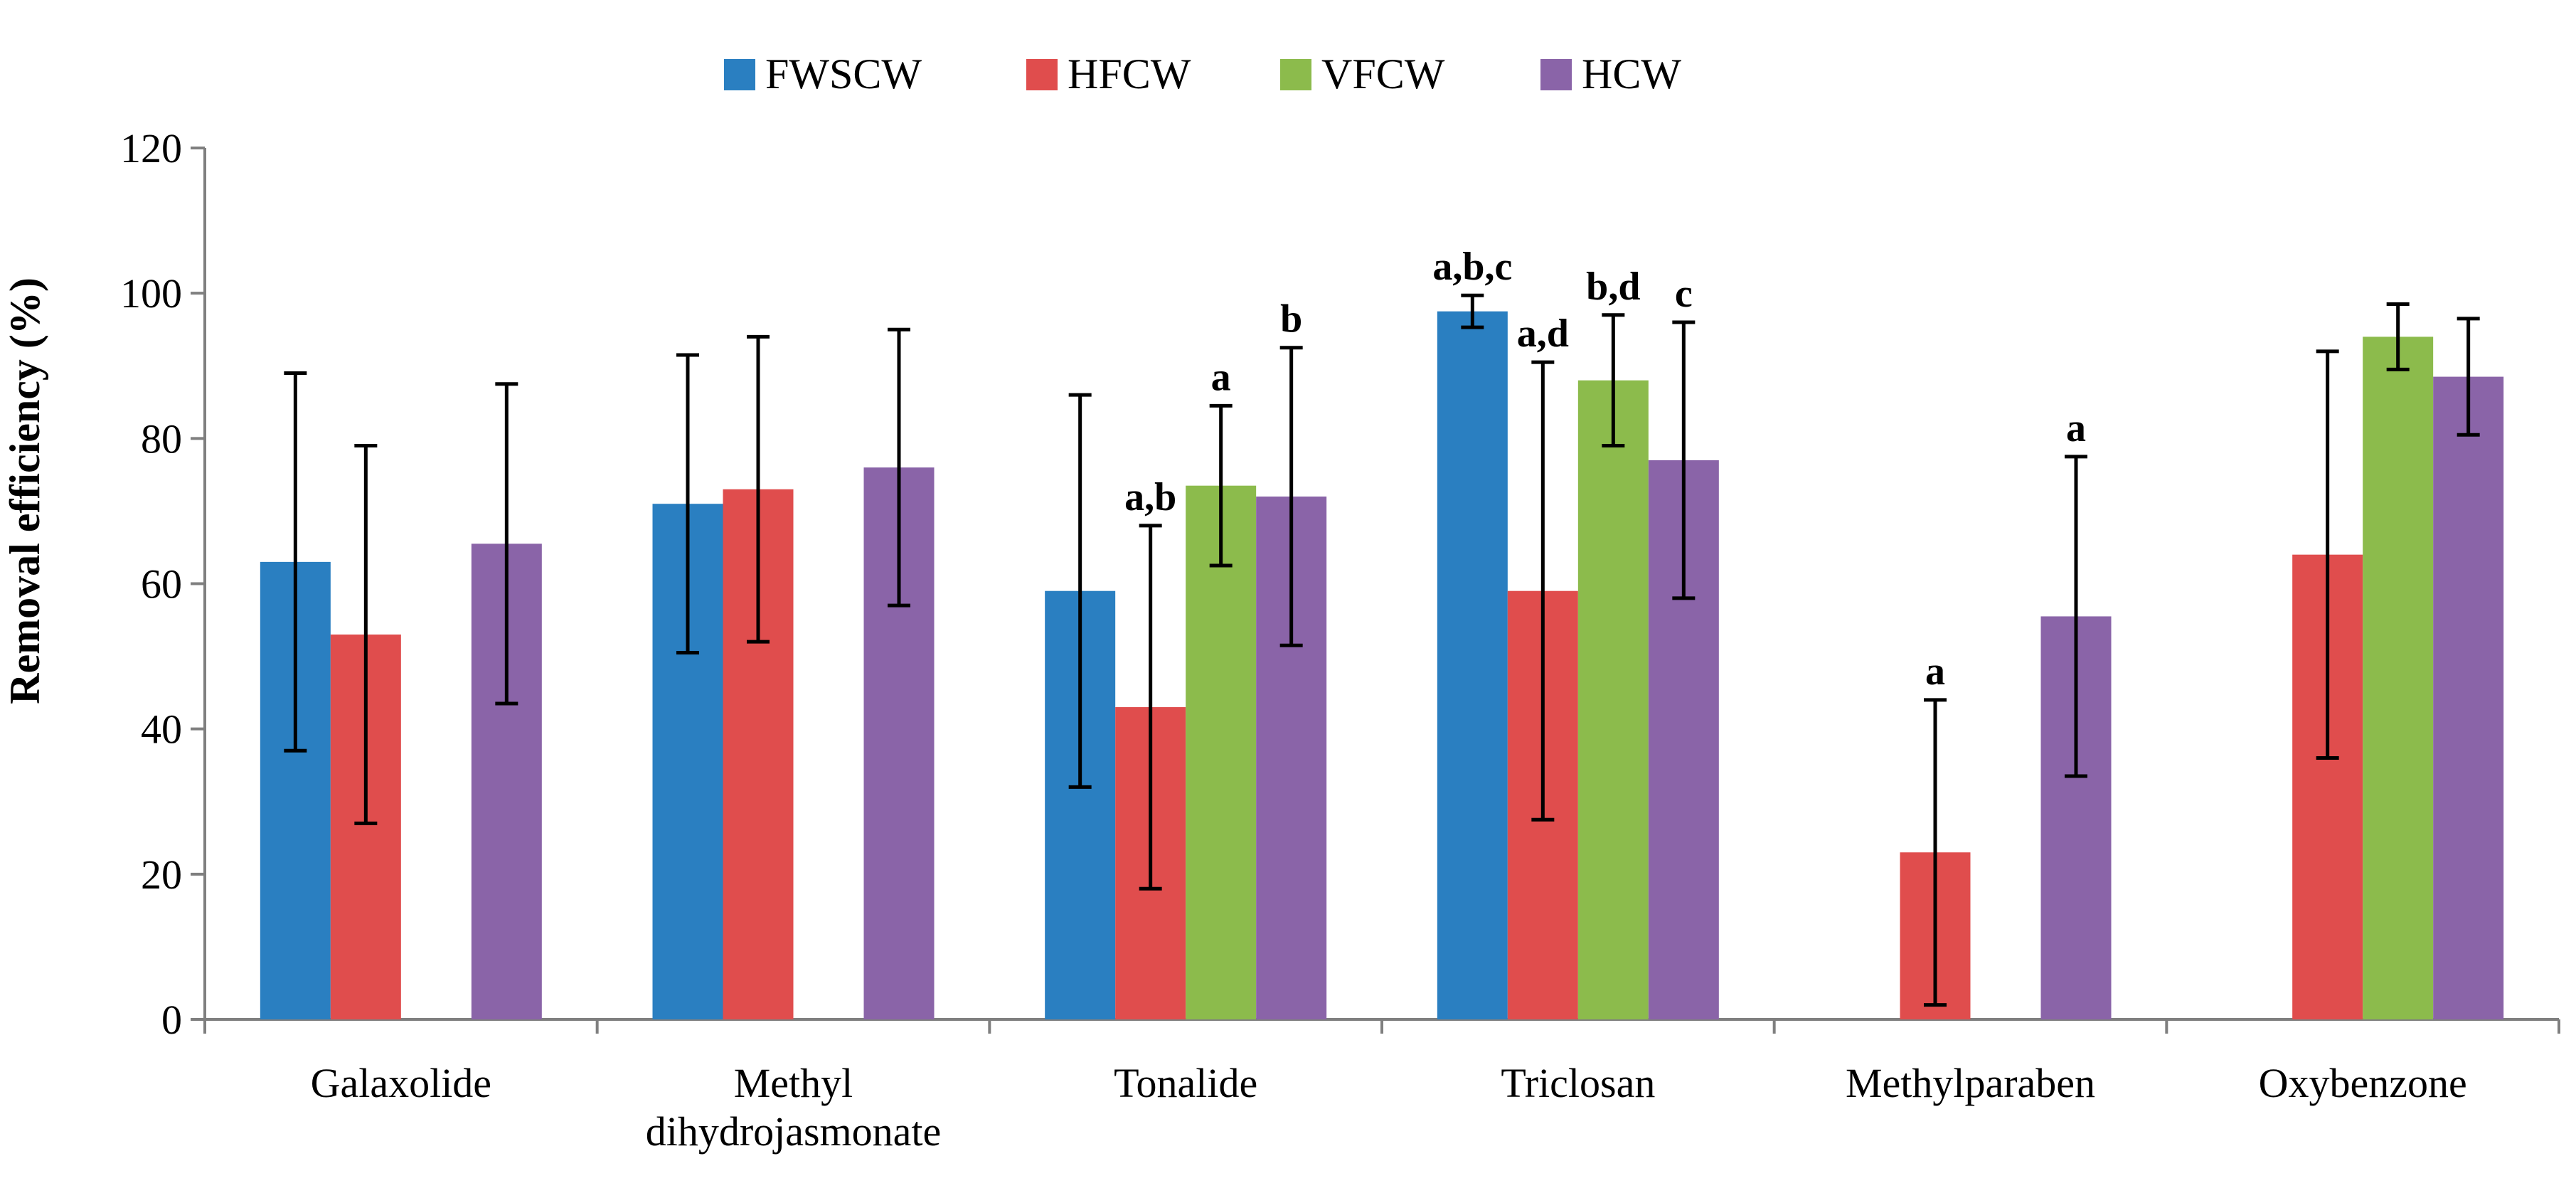  Describe the element at coordinates (401, 1083) in the screenshot. I see `category-label: Galaxolide` at that location.